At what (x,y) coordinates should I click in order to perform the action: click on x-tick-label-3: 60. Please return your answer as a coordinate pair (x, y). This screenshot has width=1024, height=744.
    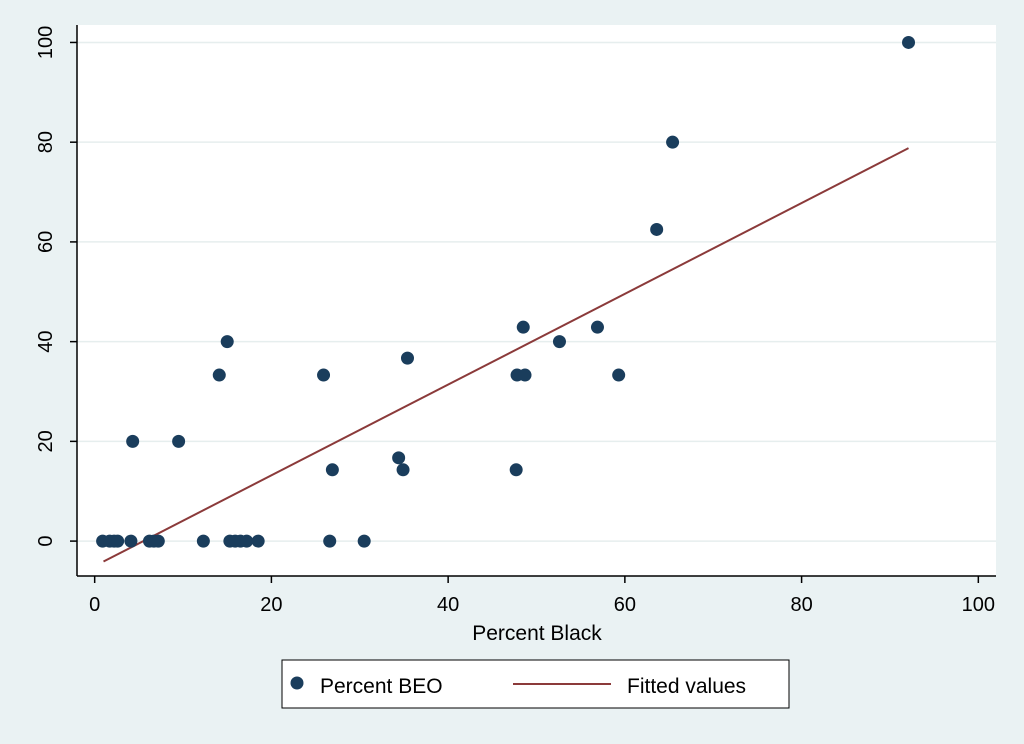
    Looking at the image, I should click on (625, 605).